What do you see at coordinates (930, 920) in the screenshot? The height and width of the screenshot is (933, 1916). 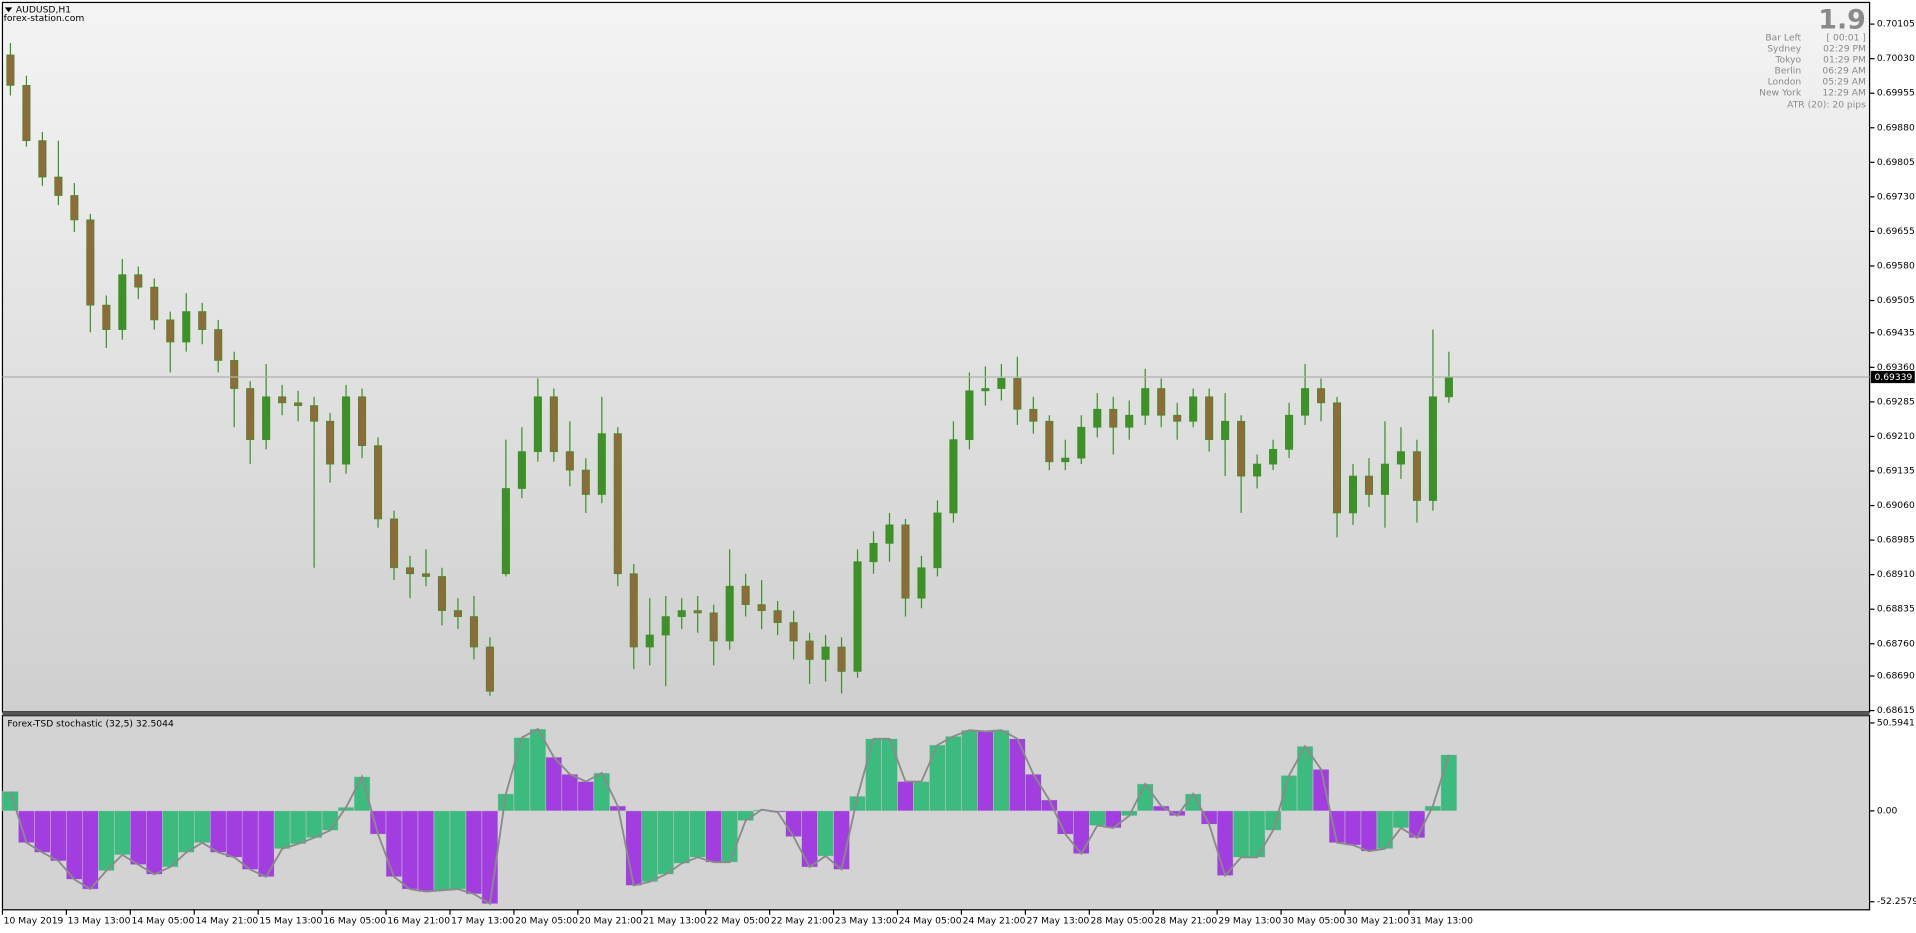 I see `x-tick-label: 24 May 05:00` at bounding box center [930, 920].